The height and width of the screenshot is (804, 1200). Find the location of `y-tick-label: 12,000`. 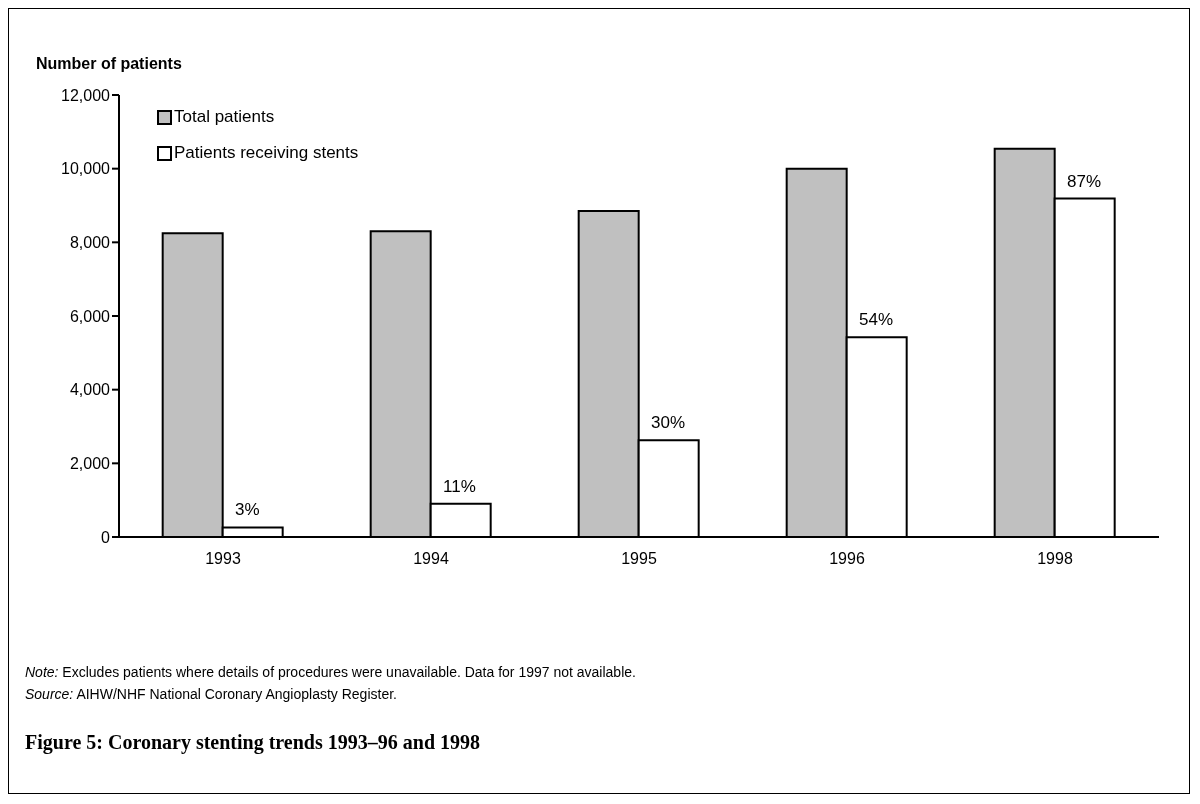

y-tick-label: 12,000 is located at coordinates (86, 95).